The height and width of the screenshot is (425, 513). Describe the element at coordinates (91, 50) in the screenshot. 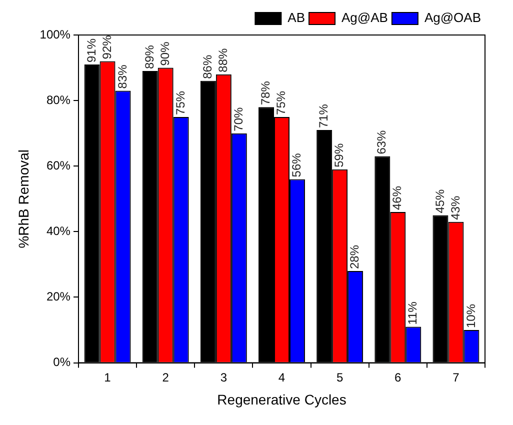

I see `data-label: 91%` at that location.